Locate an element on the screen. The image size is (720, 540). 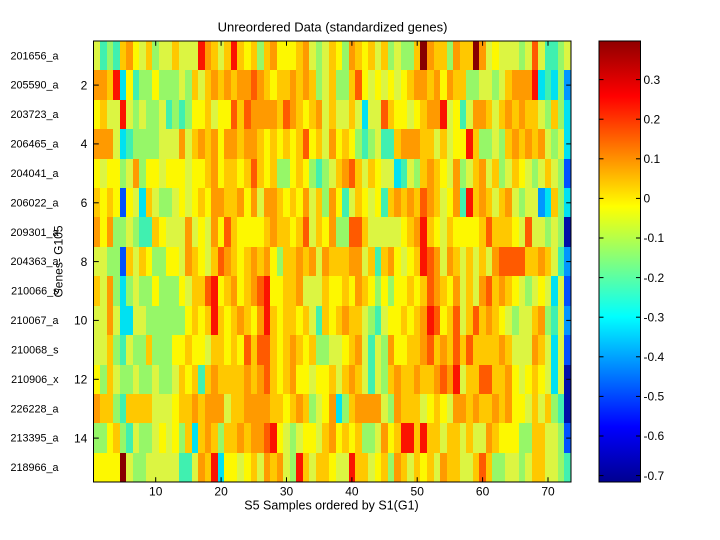
svg-text: 0.2 is located at coordinates (652, 119).